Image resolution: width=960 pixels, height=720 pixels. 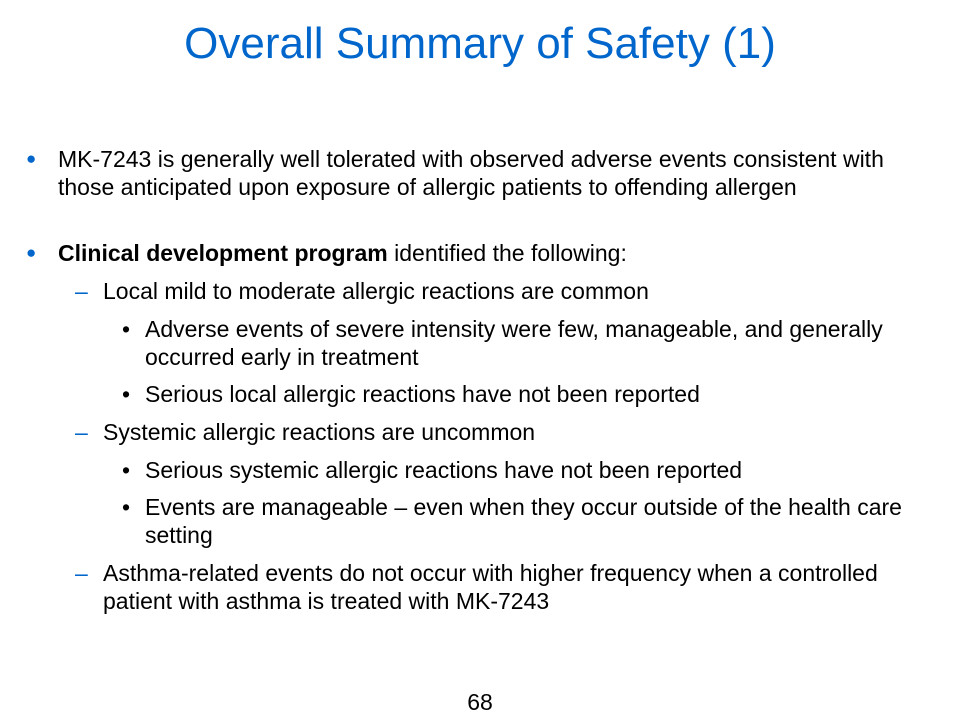 I want to click on bullet-bold-text: Clinical development program, so click(x=223, y=253).